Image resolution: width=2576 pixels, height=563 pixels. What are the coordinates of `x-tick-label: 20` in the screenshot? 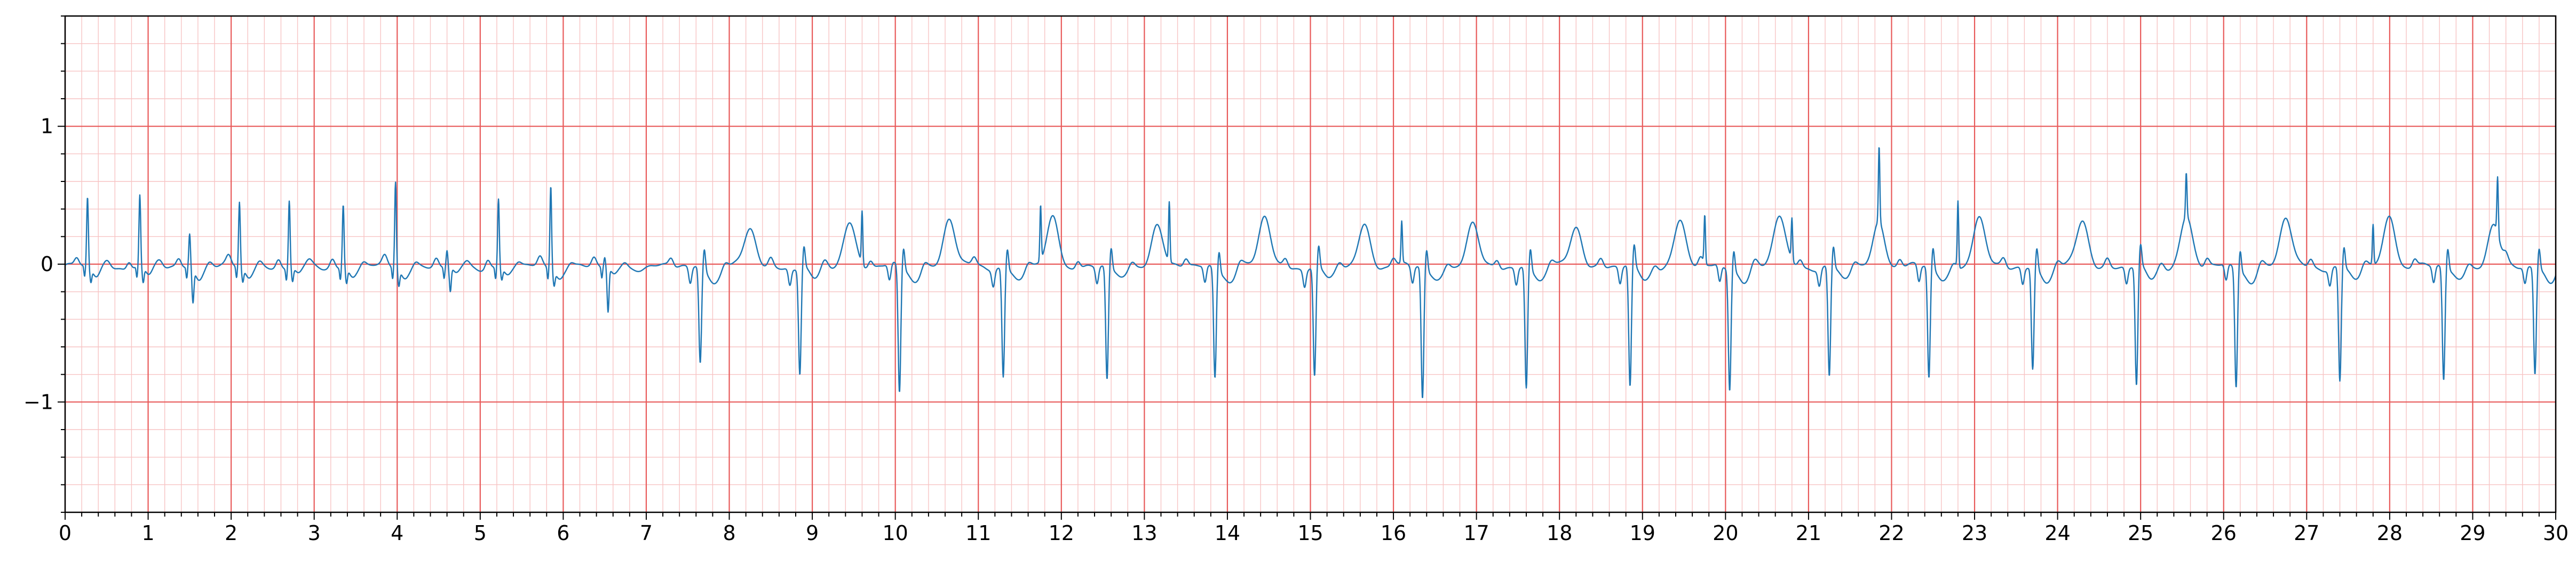 It's located at (1725, 533).